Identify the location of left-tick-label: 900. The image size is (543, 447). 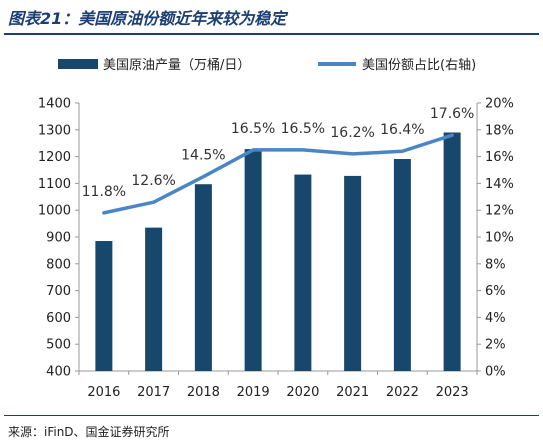
(58, 238).